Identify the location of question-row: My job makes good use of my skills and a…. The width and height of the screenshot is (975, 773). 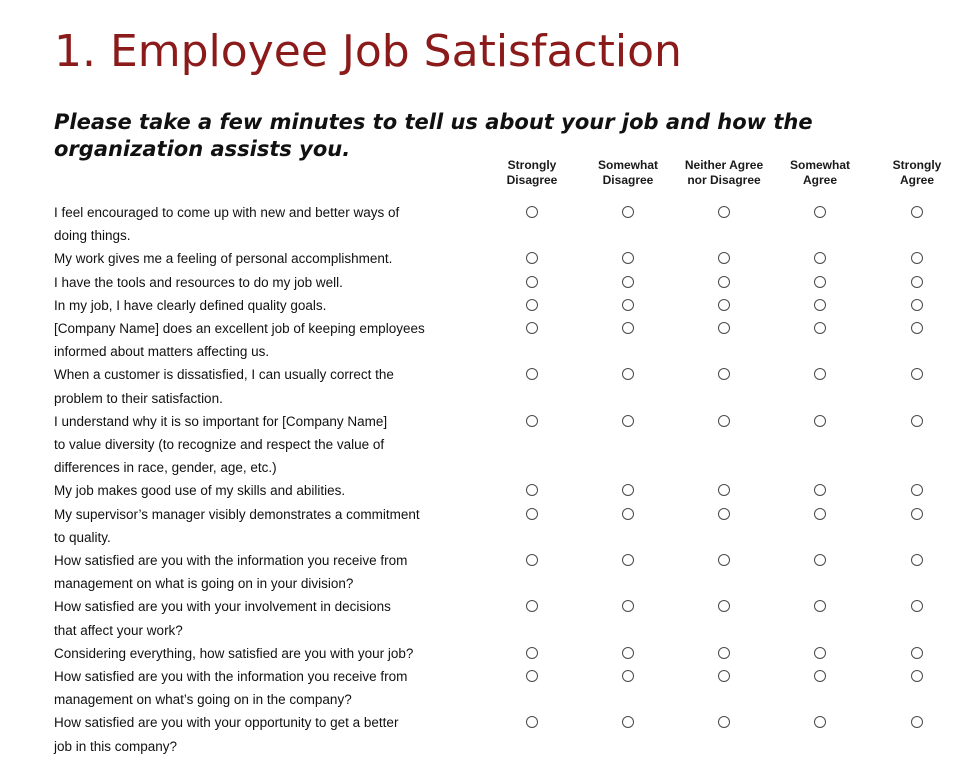
(487, 490).